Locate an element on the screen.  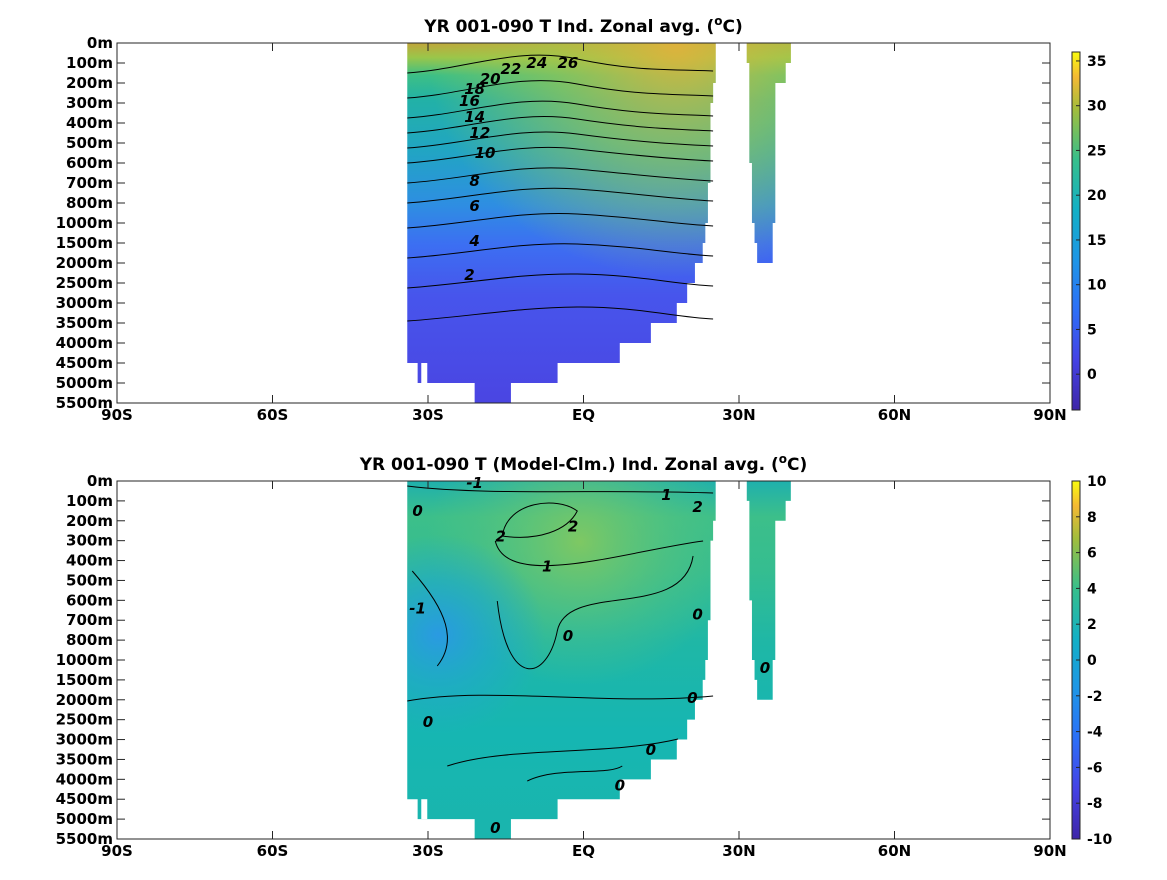
bottom-colorbar-label: 10 is located at coordinates (1097, 482).